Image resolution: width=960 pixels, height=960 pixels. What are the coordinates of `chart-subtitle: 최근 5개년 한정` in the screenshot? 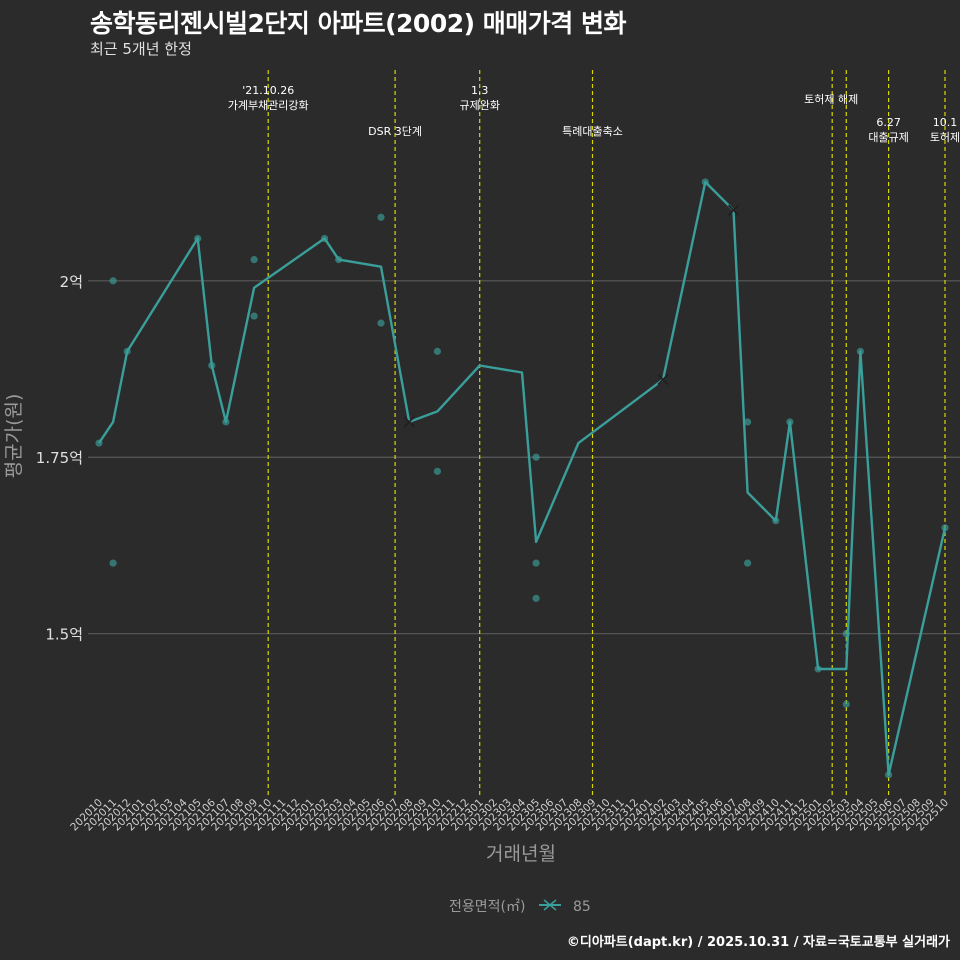 It's located at (141, 49).